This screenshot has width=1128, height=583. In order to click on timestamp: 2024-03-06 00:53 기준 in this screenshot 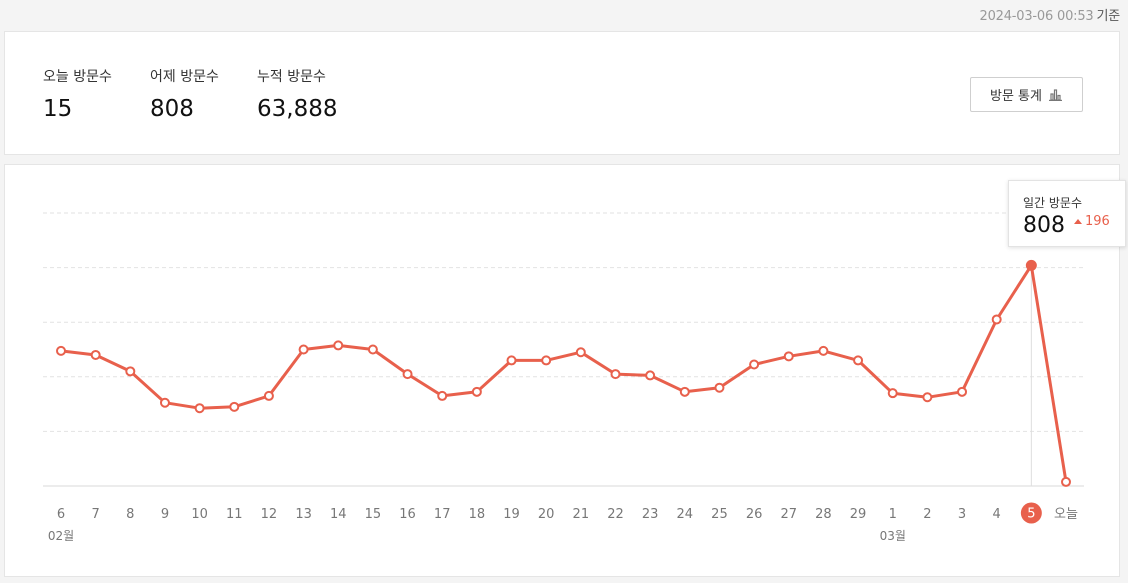, I will do `click(1050, 14)`.